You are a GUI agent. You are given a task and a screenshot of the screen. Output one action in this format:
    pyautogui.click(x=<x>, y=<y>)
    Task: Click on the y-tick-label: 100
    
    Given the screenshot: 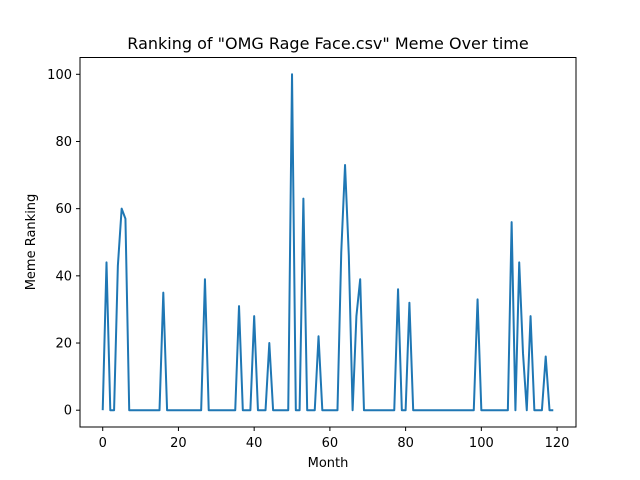 What is the action you would take?
    pyautogui.click(x=59, y=75)
    